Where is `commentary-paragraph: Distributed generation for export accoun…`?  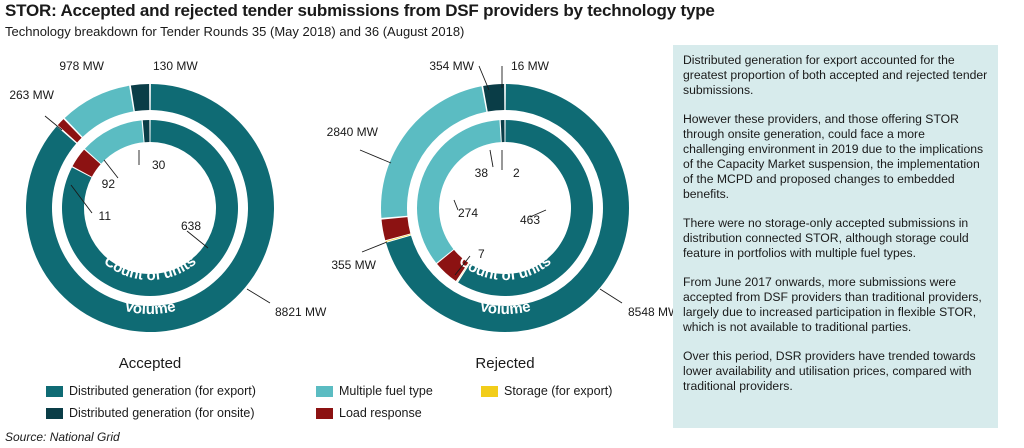 commentary-paragraph: Distributed generation for export accoun… is located at coordinates (835, 75).